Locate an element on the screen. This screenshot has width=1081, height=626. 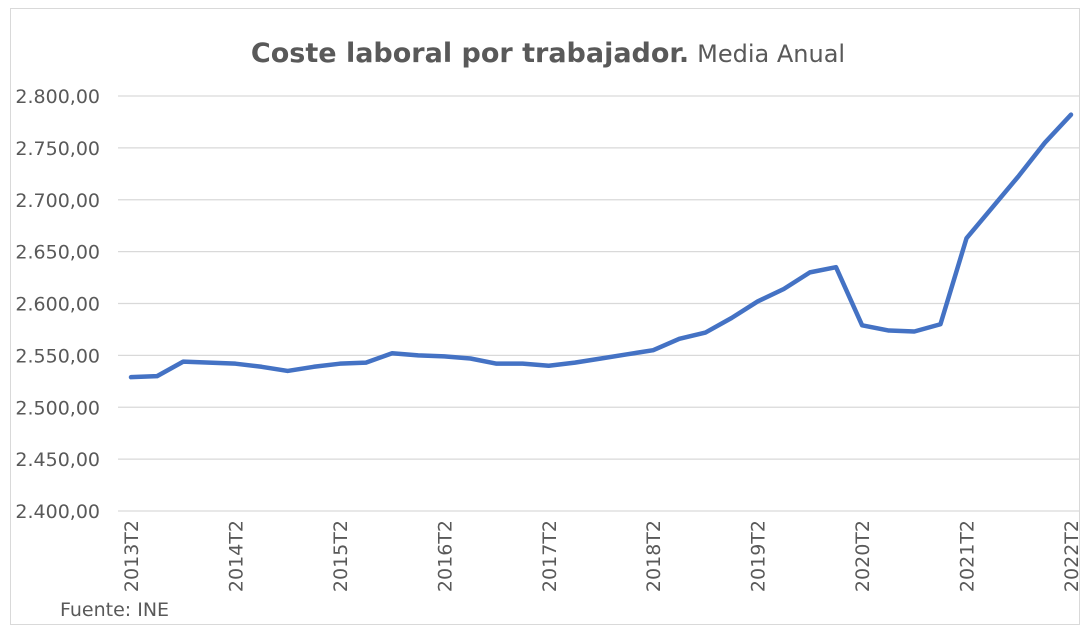
y-tick-label: 2.650,00 is located at coordinates (57, 253).